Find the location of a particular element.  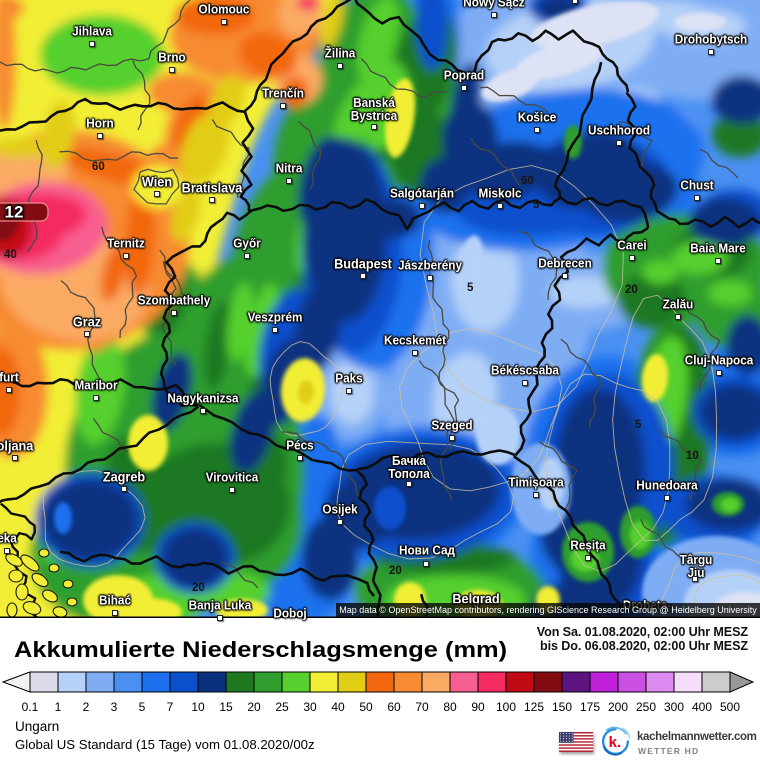

svg-text: k. is located at coordinates (615, 742).